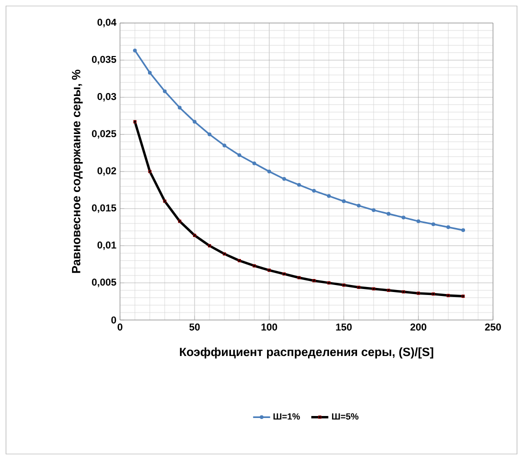  I want to click on x-tick-label: 0, so click(120, 327).